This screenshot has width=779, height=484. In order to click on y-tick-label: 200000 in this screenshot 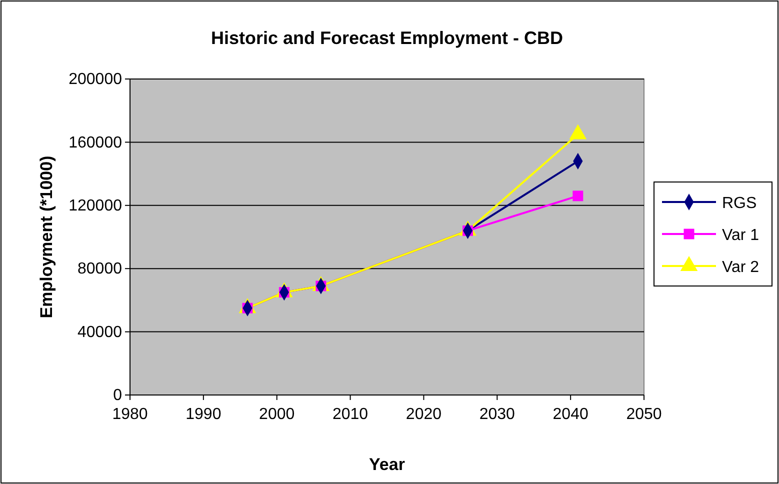, I will do `click(95, 79)`.